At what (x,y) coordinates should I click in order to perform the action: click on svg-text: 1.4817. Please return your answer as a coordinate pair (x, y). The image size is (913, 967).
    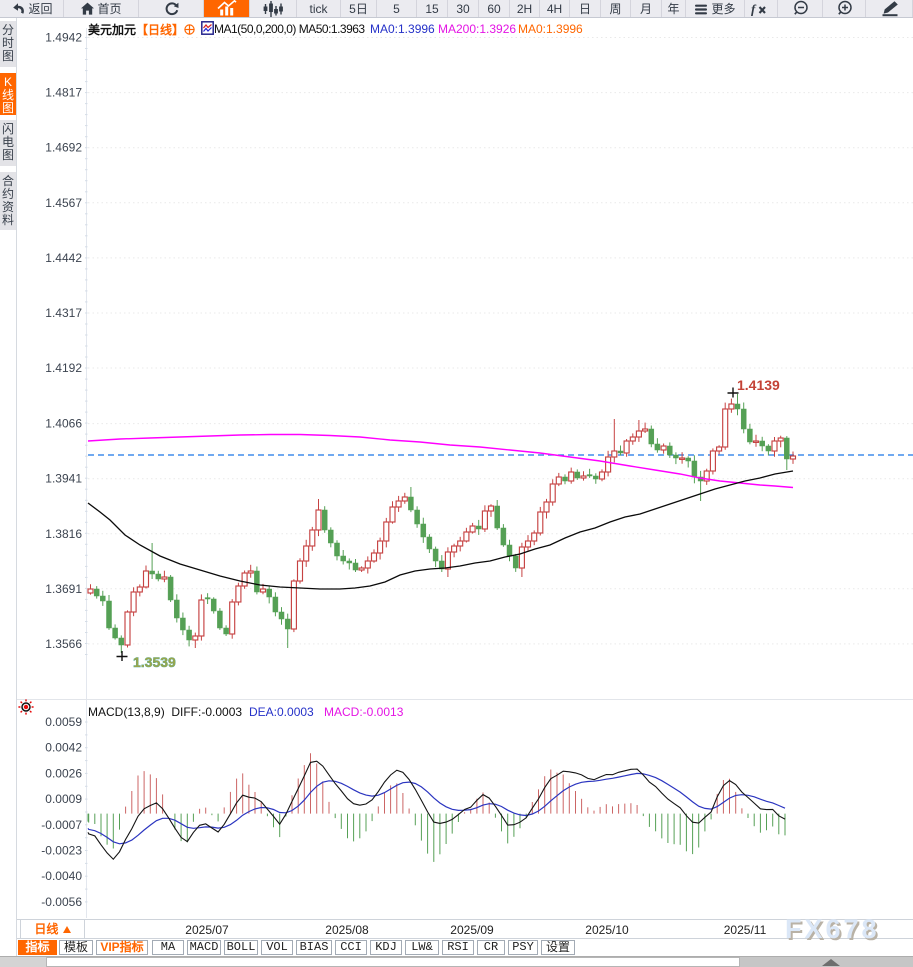
    Looking at the image, I should click on (63, 93).